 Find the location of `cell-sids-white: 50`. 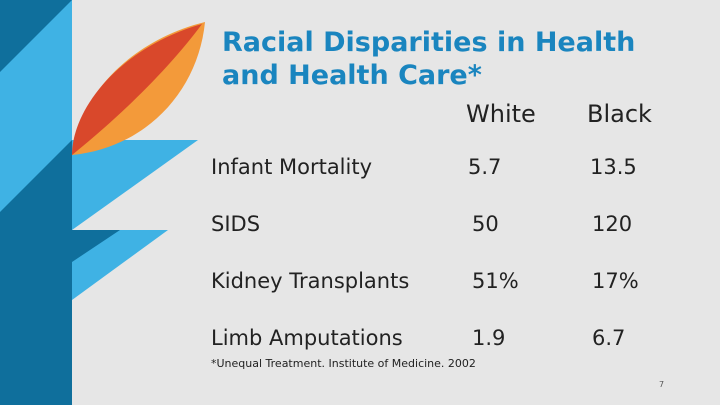

cell-sids-white: 50 is located at coordinates (485, 224).